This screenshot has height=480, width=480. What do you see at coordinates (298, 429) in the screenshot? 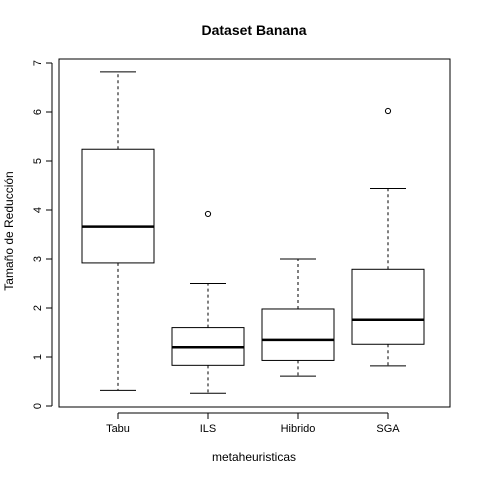
I see `x-tick-label: Hibrido` at bounding box center [298, 429].